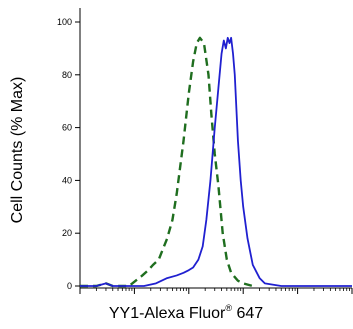  What do you see at coordinates (247, 313) in the screenshot?
I see `x-axis-title-suffix: 647` at bounding box center [247, 313].